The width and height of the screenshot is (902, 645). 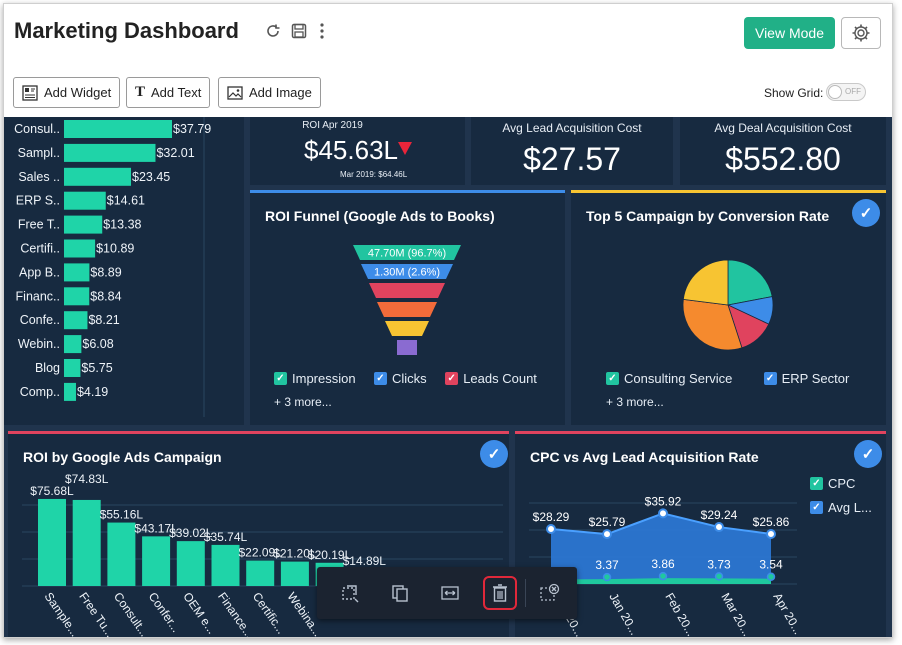 I want to click on kpi-deal-cost-label: Avg Deal Acquisition Cost, so click(x=783, y=128).